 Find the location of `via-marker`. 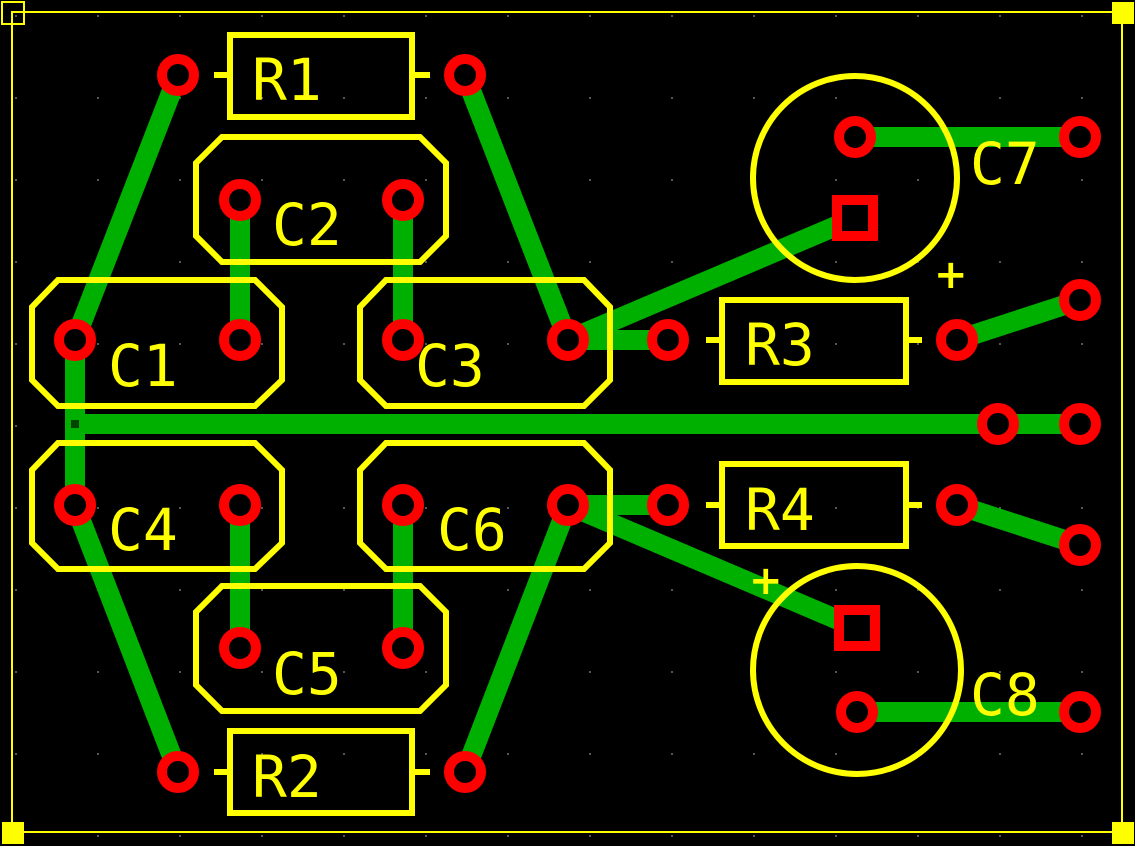

via-marker is located at coordinates (75, 424).